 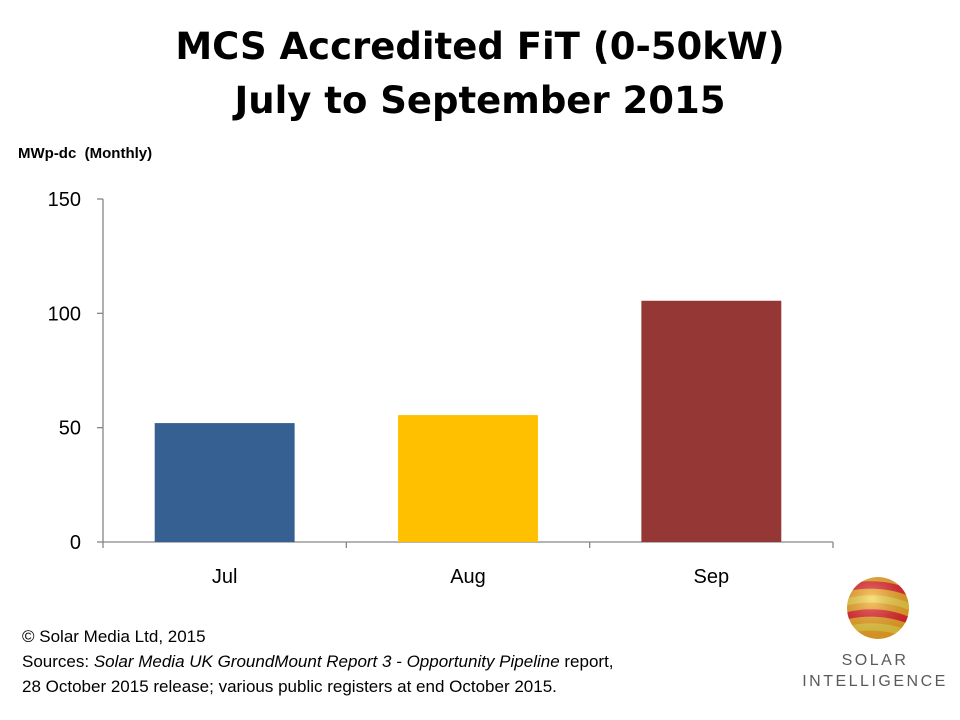 I want to click on chart-title-line-2: July to September 2015, so click(x=480, y=100).